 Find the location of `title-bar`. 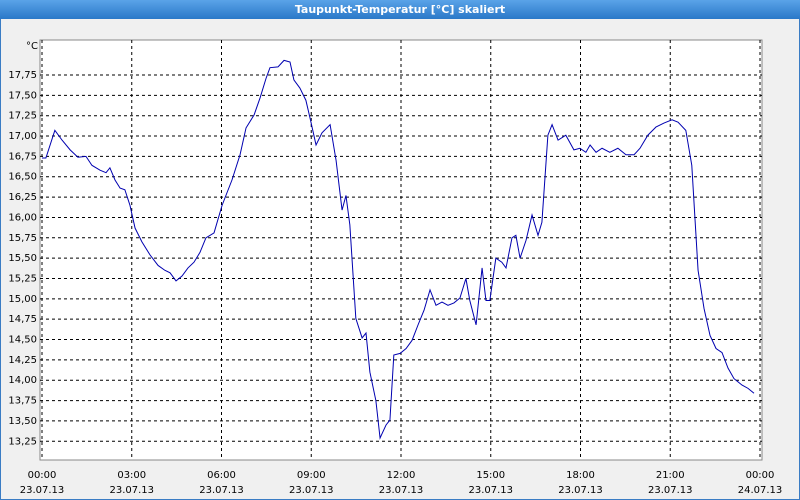

title-bar is located at coordinates (400, 9).